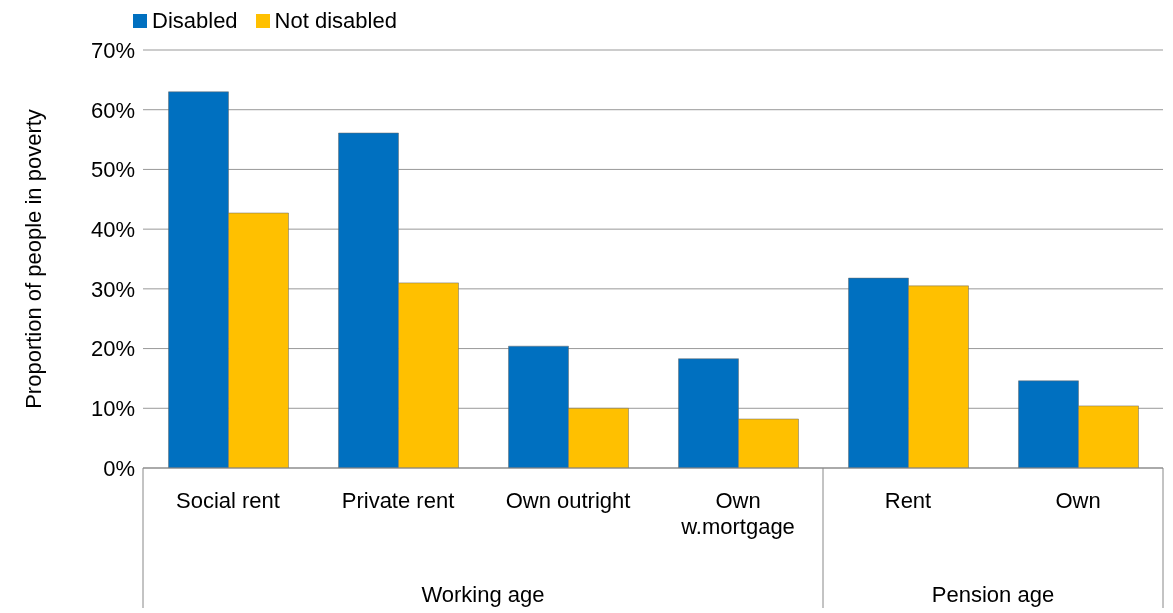  Describe the element at coordinates (112, 229) in the screenshot. I see `y-tick-label: 40%` at that location.